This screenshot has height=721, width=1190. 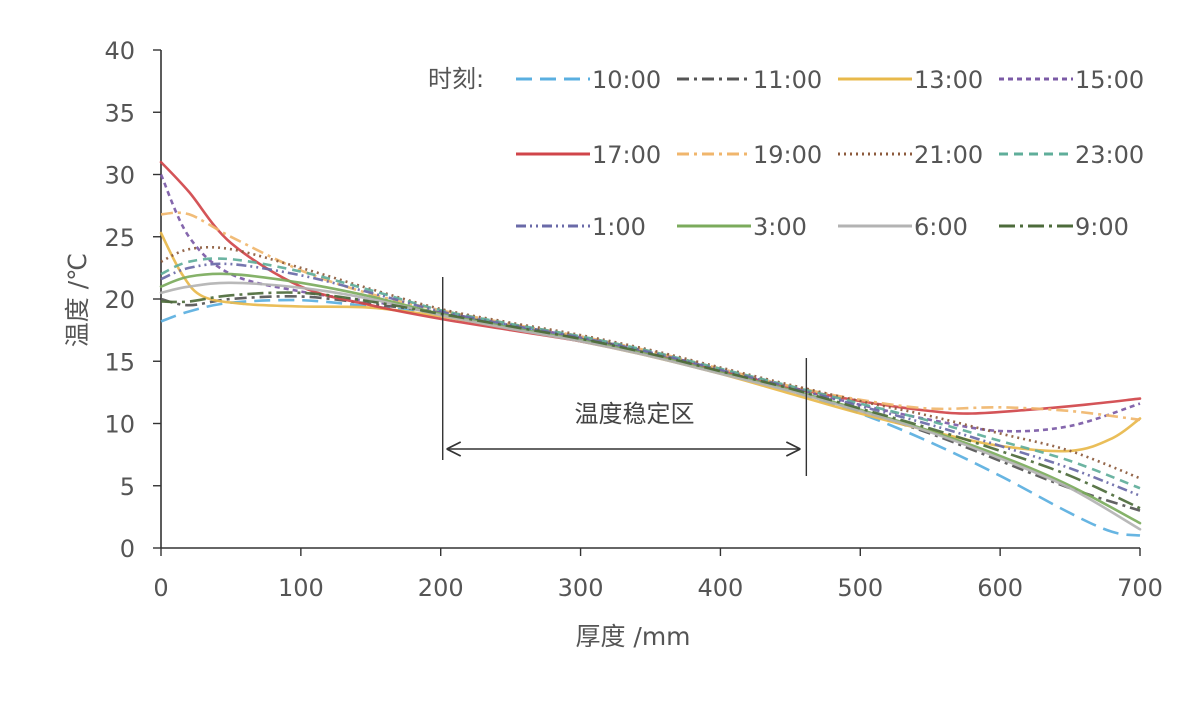 I want to click on legend-label: 1:00, so click(x=619, y=227).